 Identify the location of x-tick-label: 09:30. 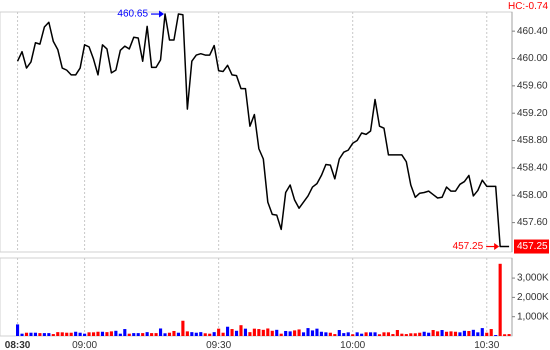
(219, 345).